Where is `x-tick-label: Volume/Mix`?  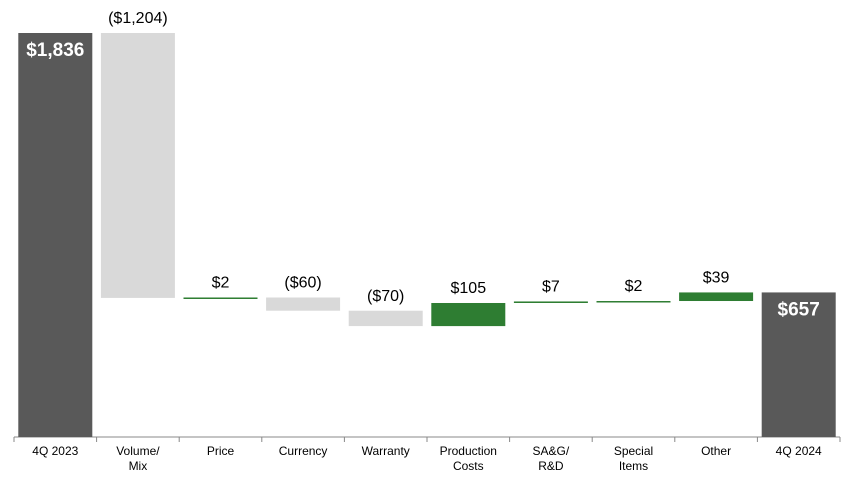 x-tick-label: Volume/Mix is located at coordinates (138, 458).